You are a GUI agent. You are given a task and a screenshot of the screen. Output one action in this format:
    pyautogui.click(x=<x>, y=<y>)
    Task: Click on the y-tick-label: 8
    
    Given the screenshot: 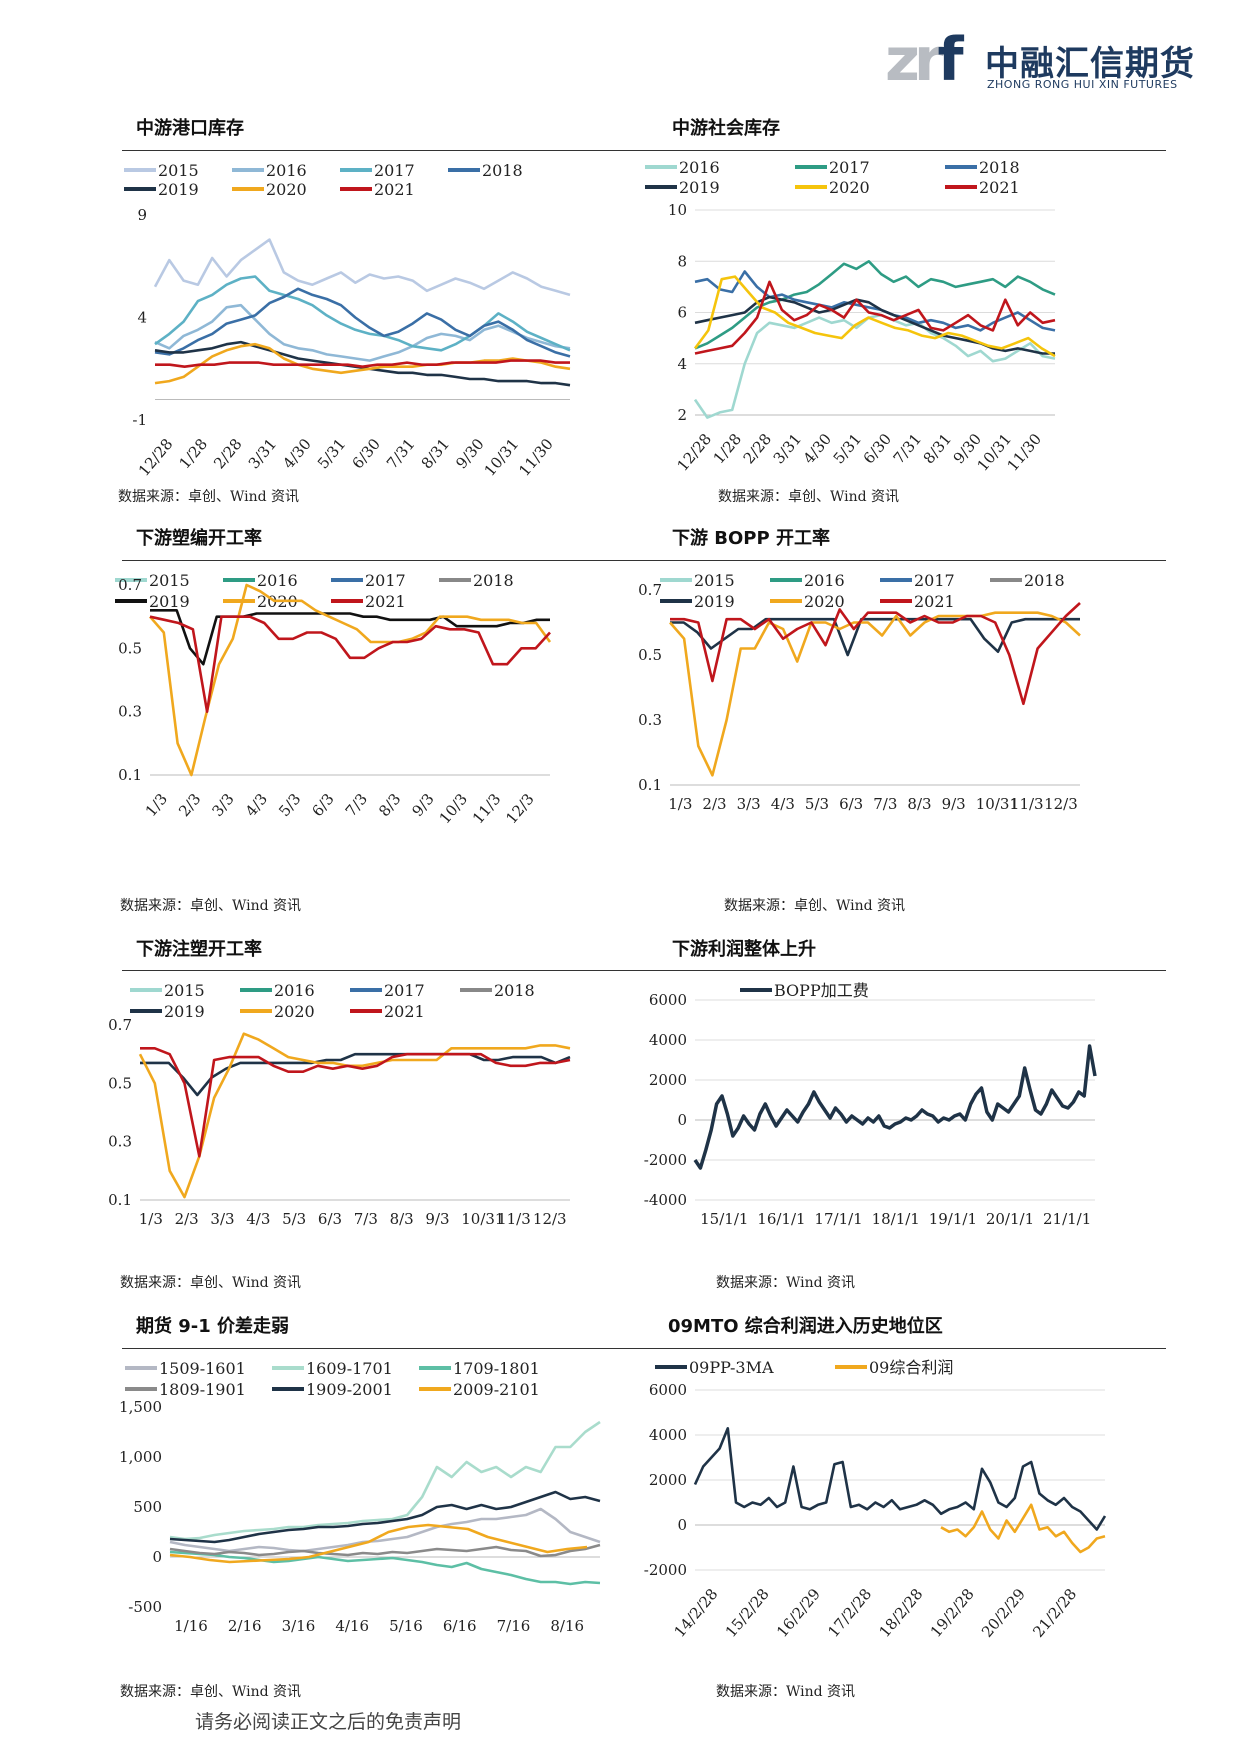 What is the action you would take?
    pyautogui.click(x=682, y=261)
    